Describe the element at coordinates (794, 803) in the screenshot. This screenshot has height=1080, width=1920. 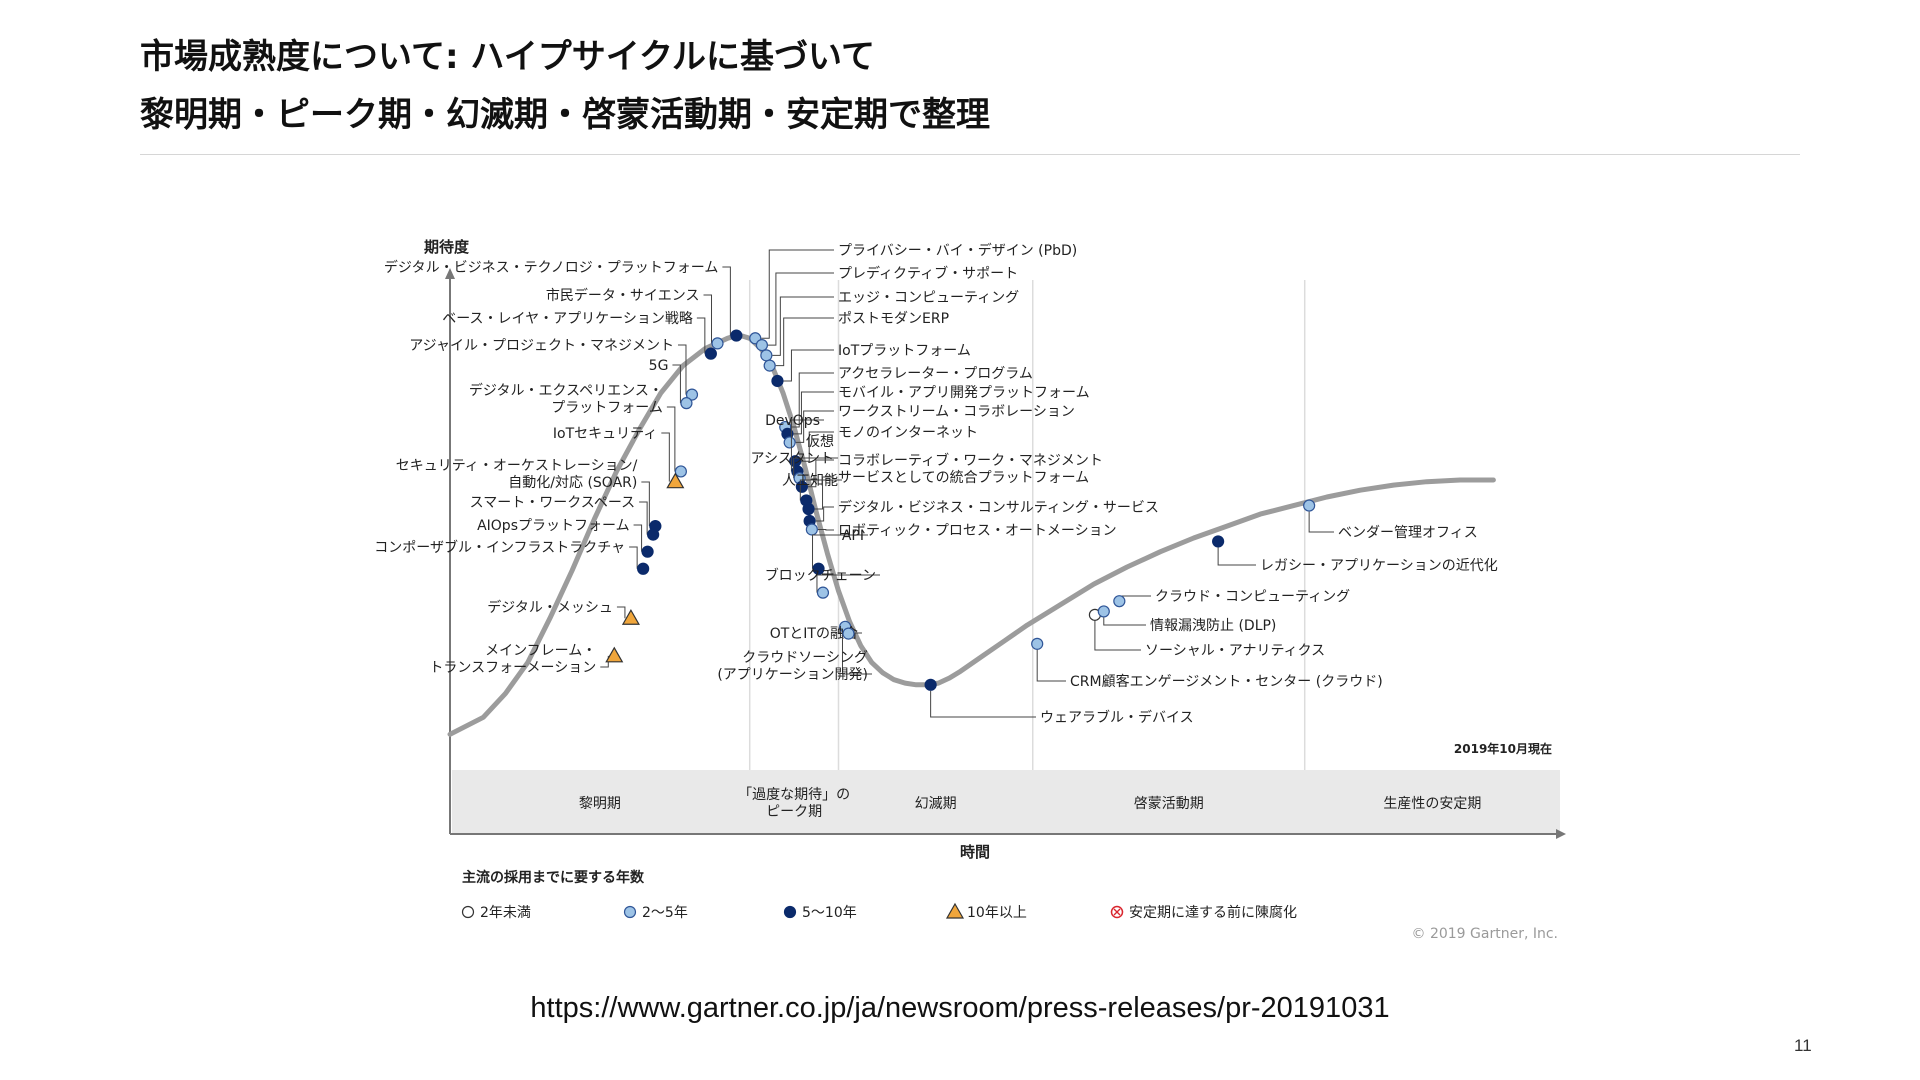
I see `phase-label: 「過度な期待」のピーク期` at that location.